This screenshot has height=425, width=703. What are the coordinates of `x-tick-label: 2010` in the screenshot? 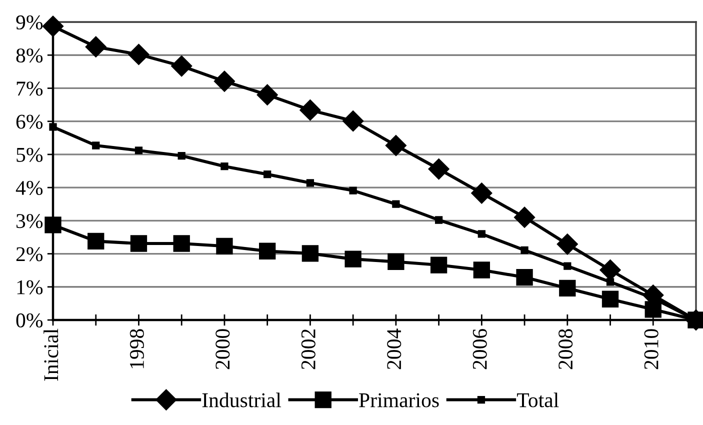 It's located at (651, 349).